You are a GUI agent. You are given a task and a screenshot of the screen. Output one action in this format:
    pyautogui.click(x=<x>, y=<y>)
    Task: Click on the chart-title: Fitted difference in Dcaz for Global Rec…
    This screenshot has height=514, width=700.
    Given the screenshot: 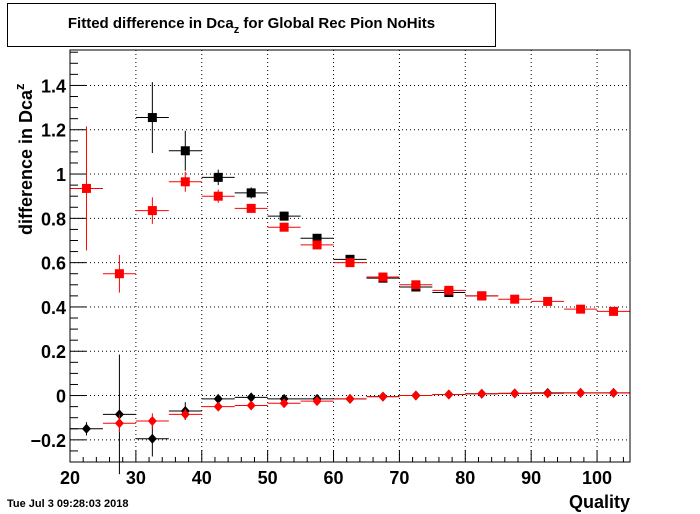 What is the action you would take?
    pyautogui.click(x=251, y=25)
    